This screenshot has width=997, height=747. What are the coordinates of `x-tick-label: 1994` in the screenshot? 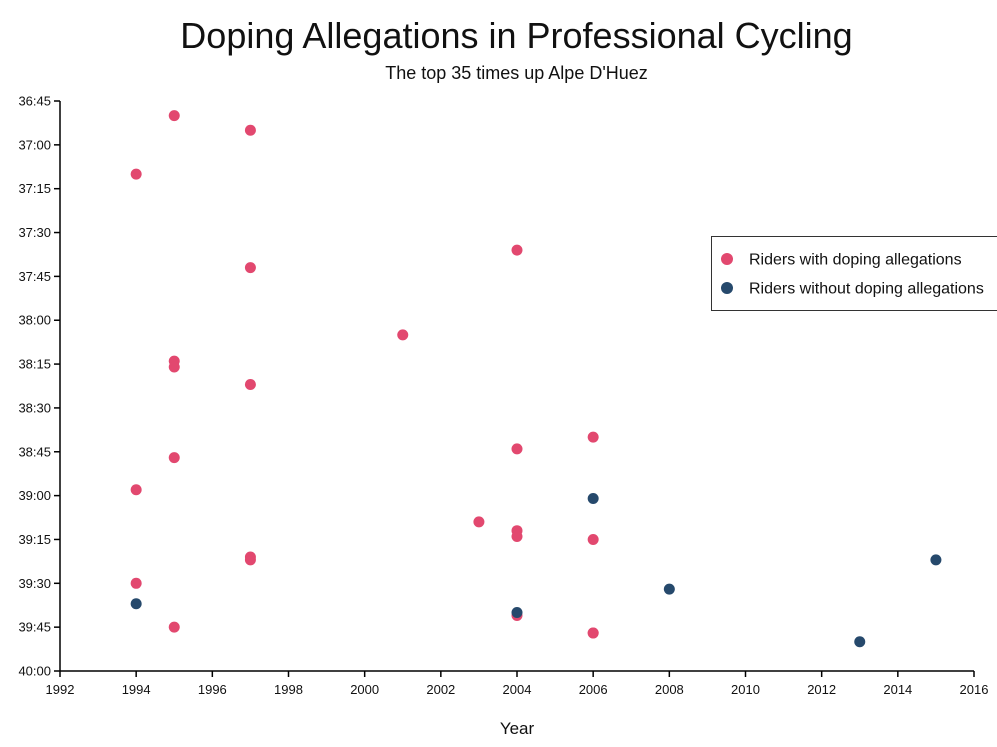 It's located at (136, 689).